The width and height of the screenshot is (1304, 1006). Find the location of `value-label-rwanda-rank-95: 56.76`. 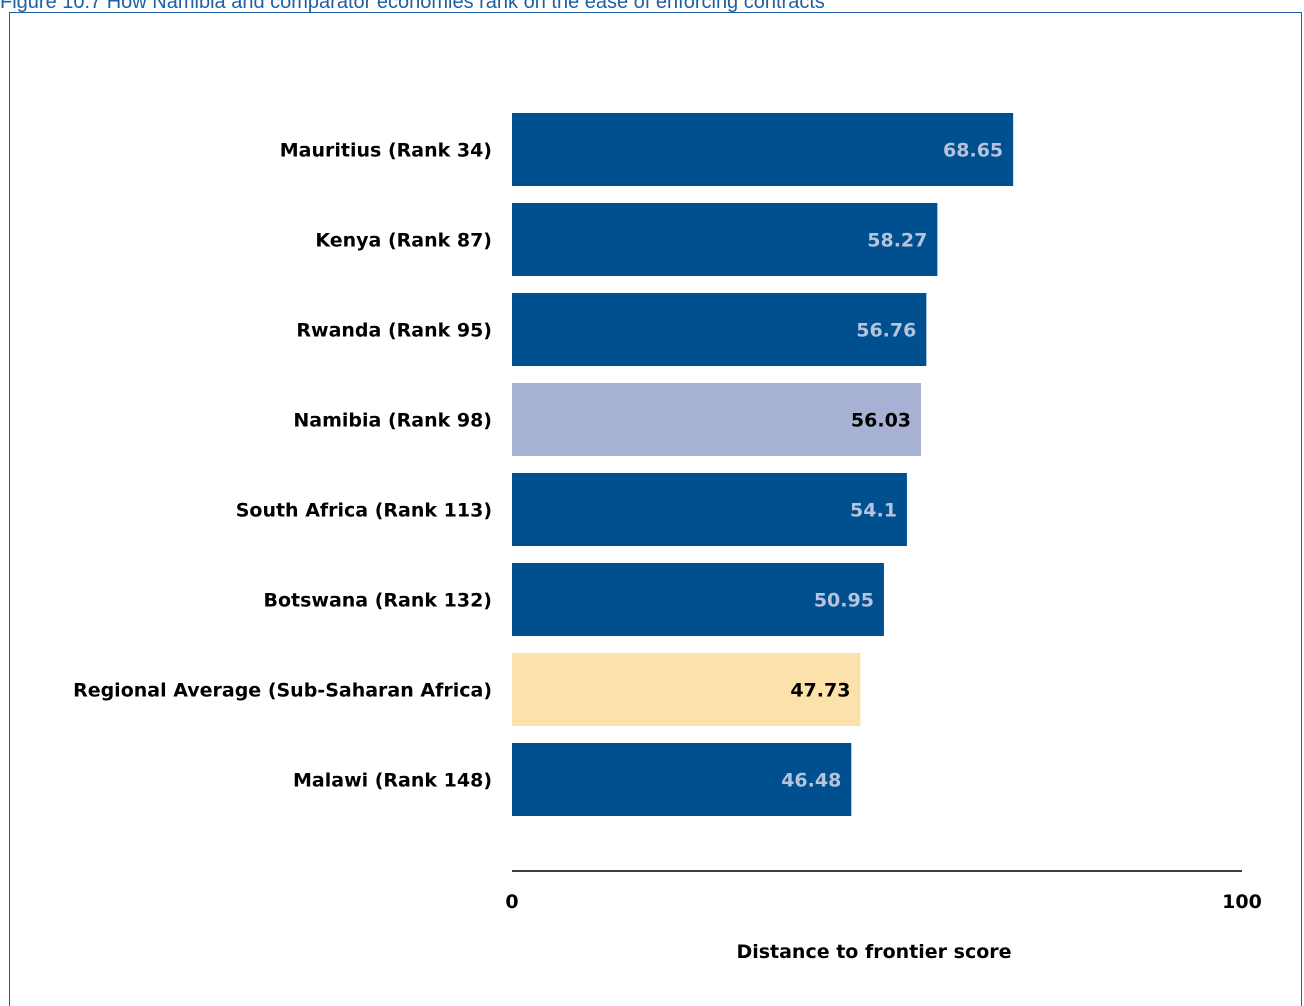

value-label-rwanda-rank-95: 56.76 is located at coordinates (886, 331).